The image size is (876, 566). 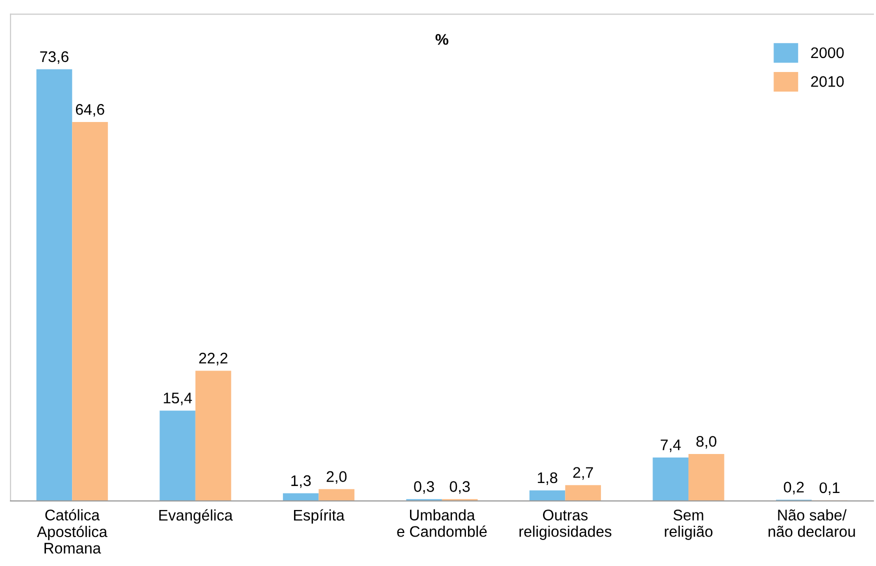 I want to click on data-label: 64,6, so click(x=90, y=110).